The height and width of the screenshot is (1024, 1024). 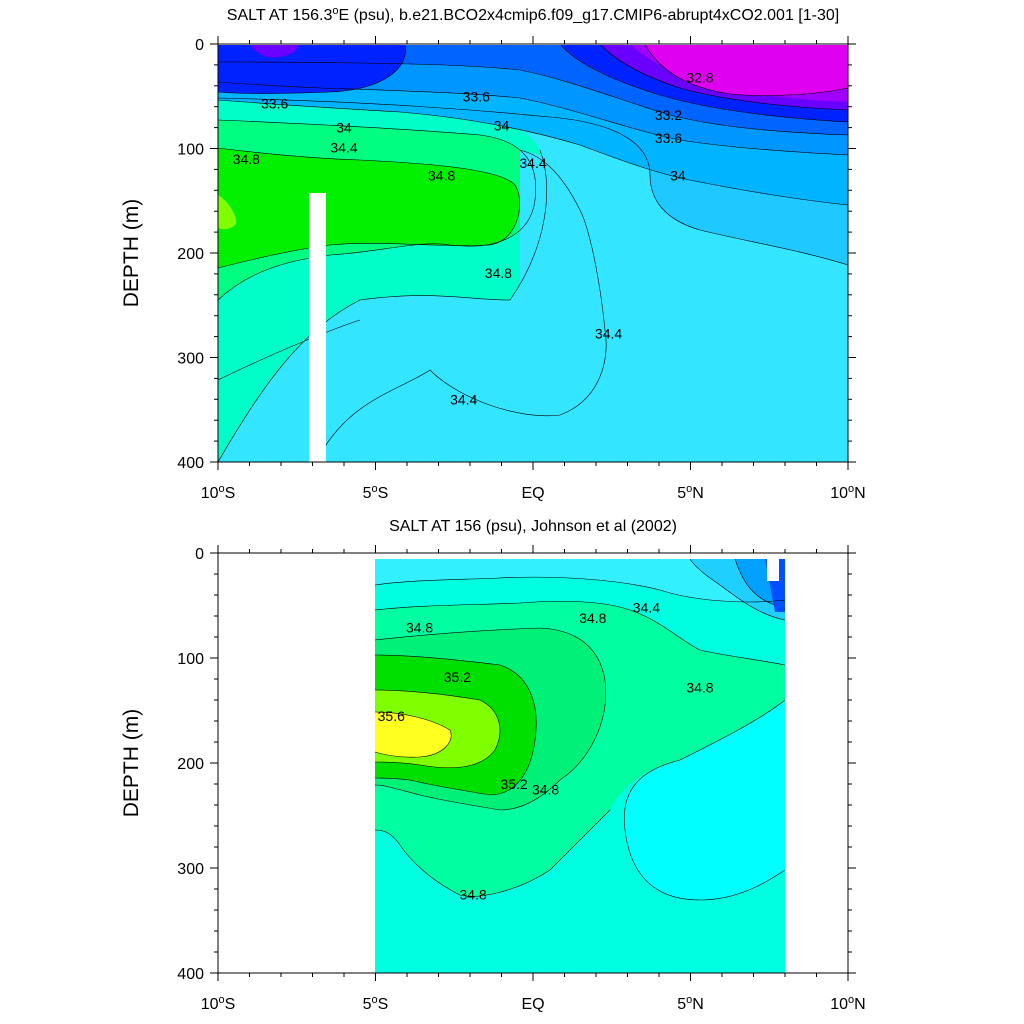 What do you see at coordinates (699, 77) in the screenshot?
I see `contour-label: 32.8` at bounding box center [699, 77].